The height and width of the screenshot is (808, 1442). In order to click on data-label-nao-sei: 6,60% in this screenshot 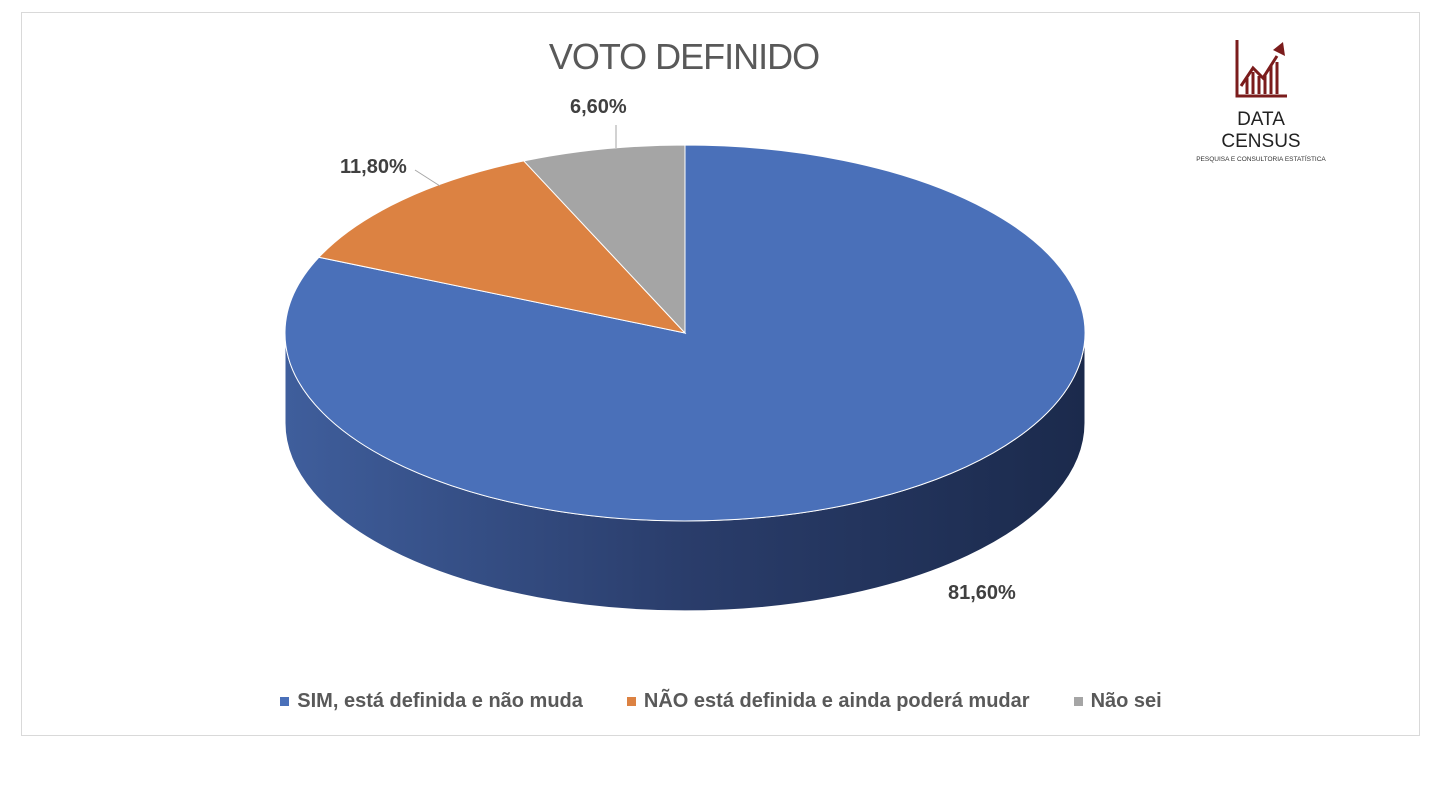, I will do `click(598, 107)`.